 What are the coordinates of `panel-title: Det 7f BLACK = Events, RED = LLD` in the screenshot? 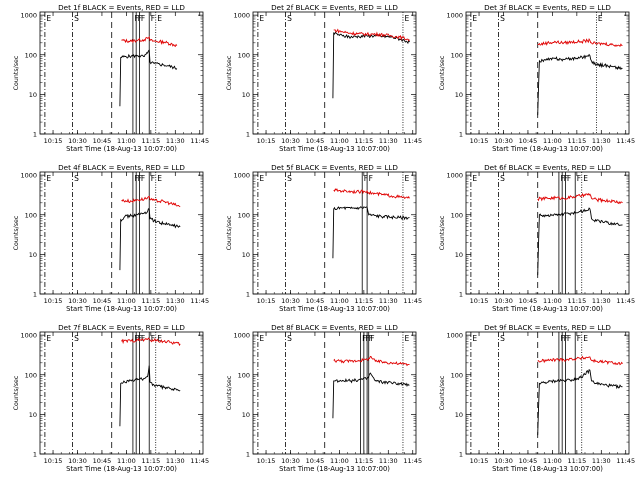 It's located at (121, 327).